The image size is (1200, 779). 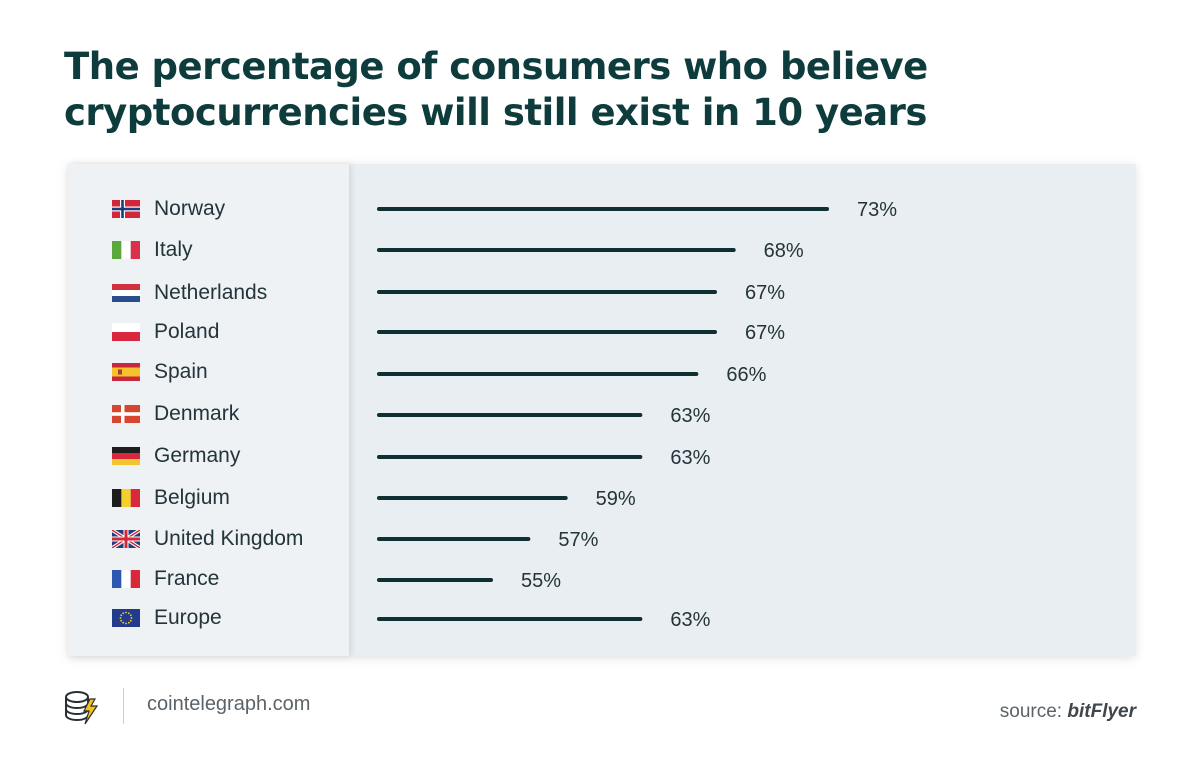 What do you see at coordinates (126, 293) in the screenshot?
I see `netherlands-flag-icon` at bounding box center [126, 293].